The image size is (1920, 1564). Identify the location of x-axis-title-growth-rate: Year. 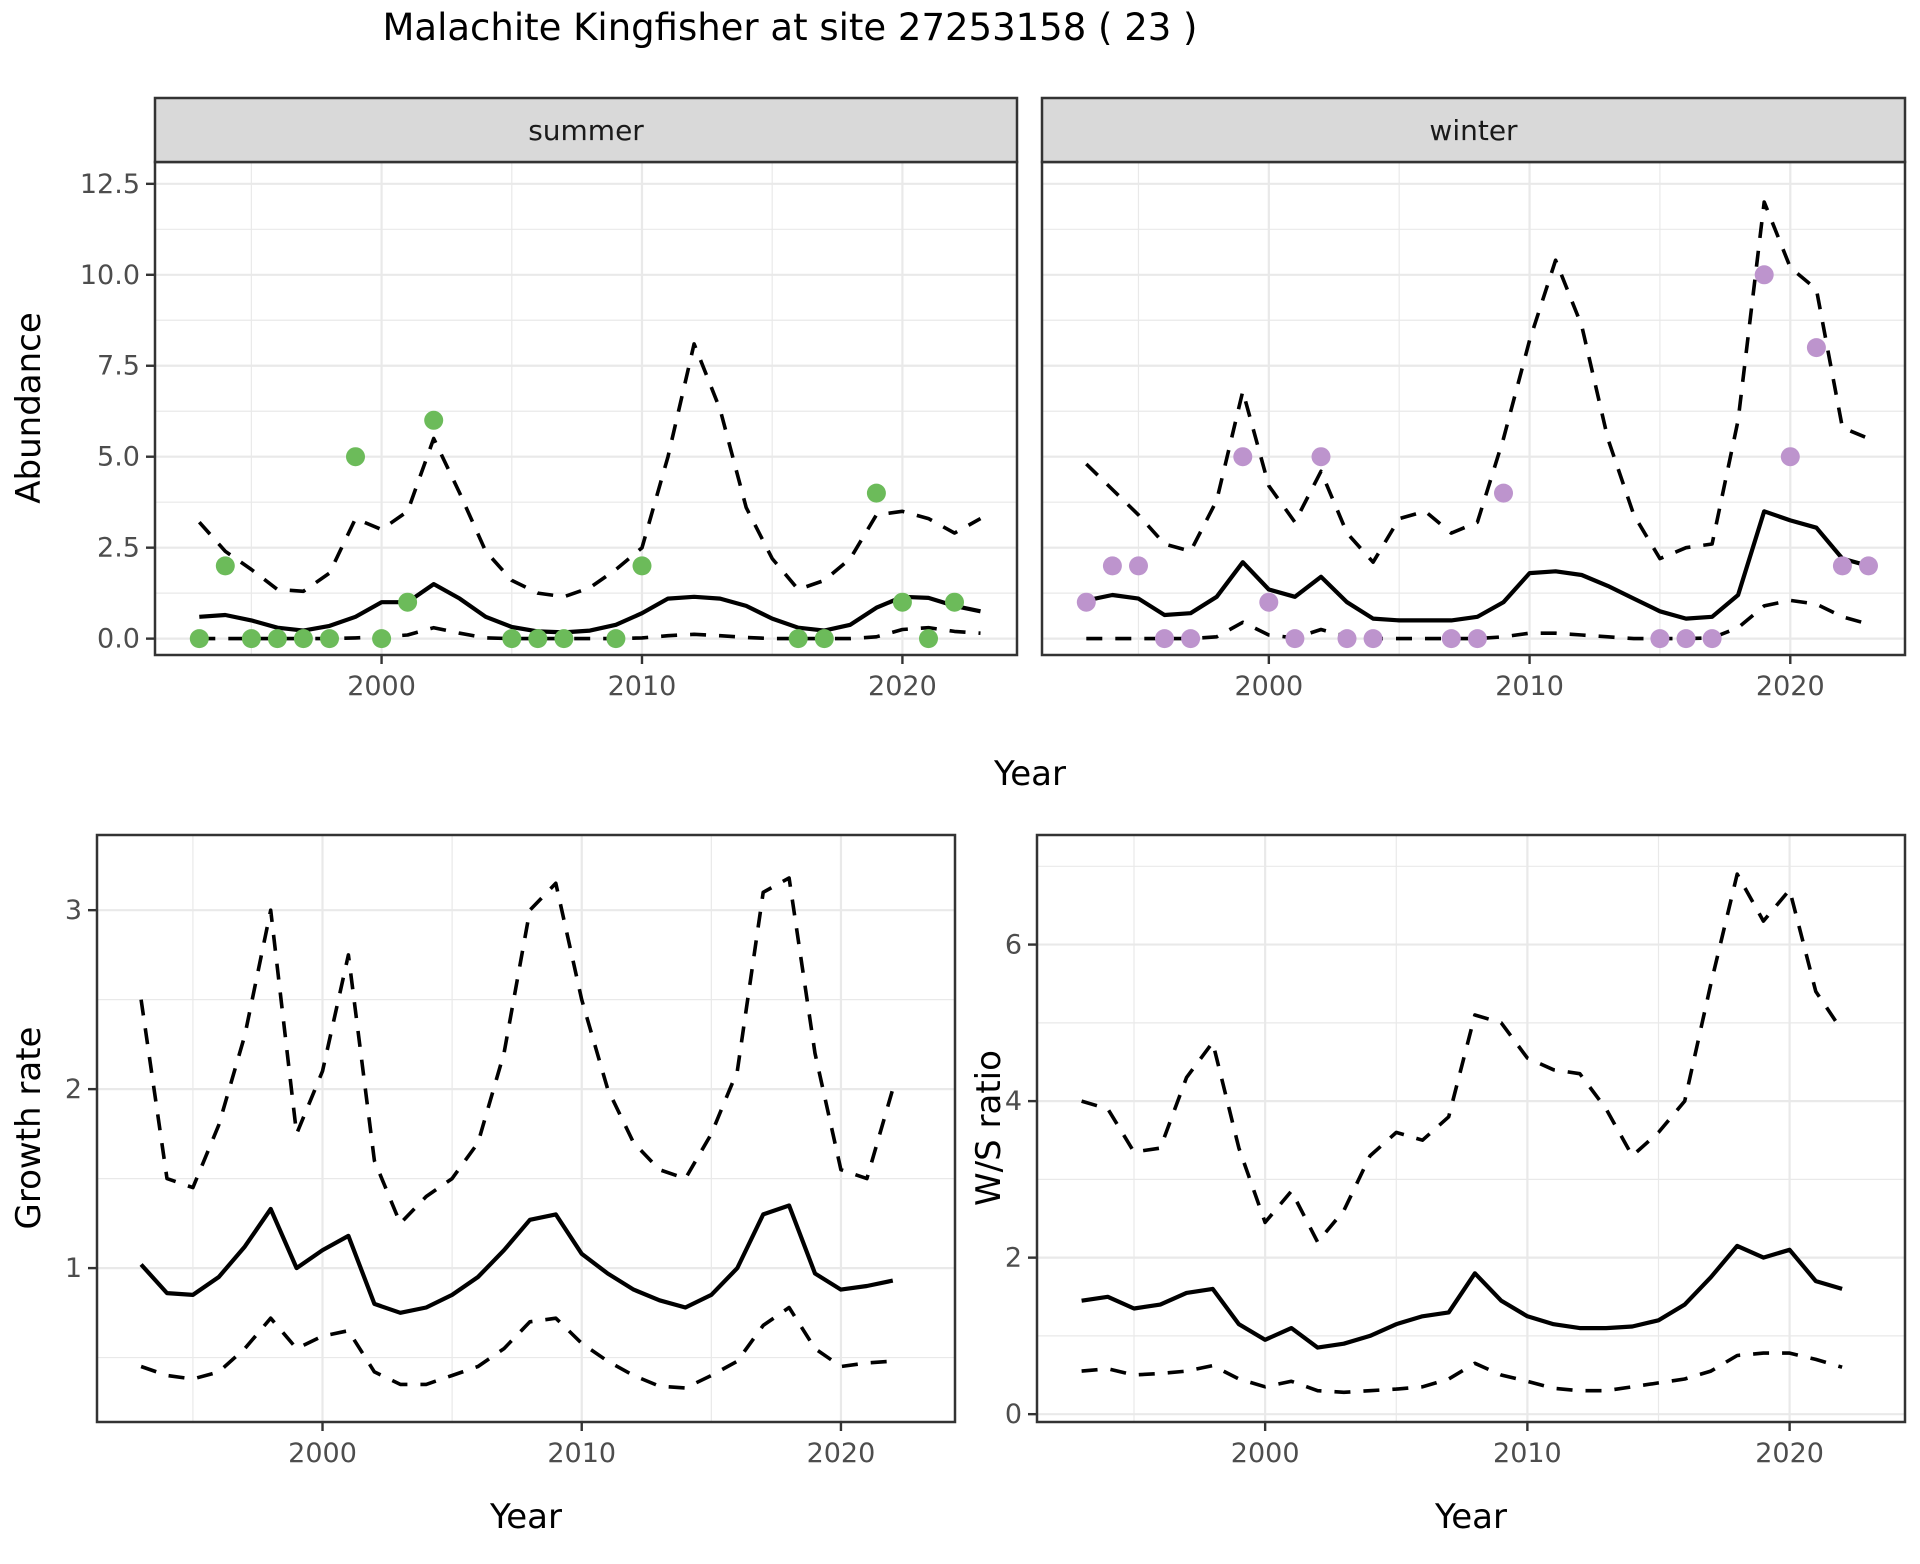
(525, 1517).